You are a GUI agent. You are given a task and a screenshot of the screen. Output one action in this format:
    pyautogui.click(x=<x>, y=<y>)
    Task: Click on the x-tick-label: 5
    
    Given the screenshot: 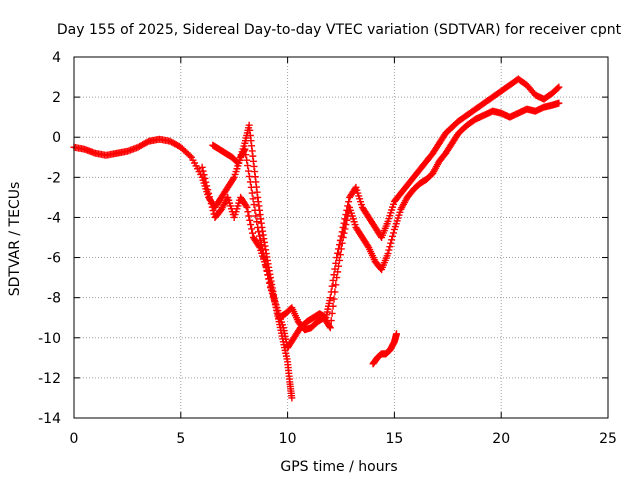 What is the action you would take?
    pyautogui.click(x=180, y=439)
    